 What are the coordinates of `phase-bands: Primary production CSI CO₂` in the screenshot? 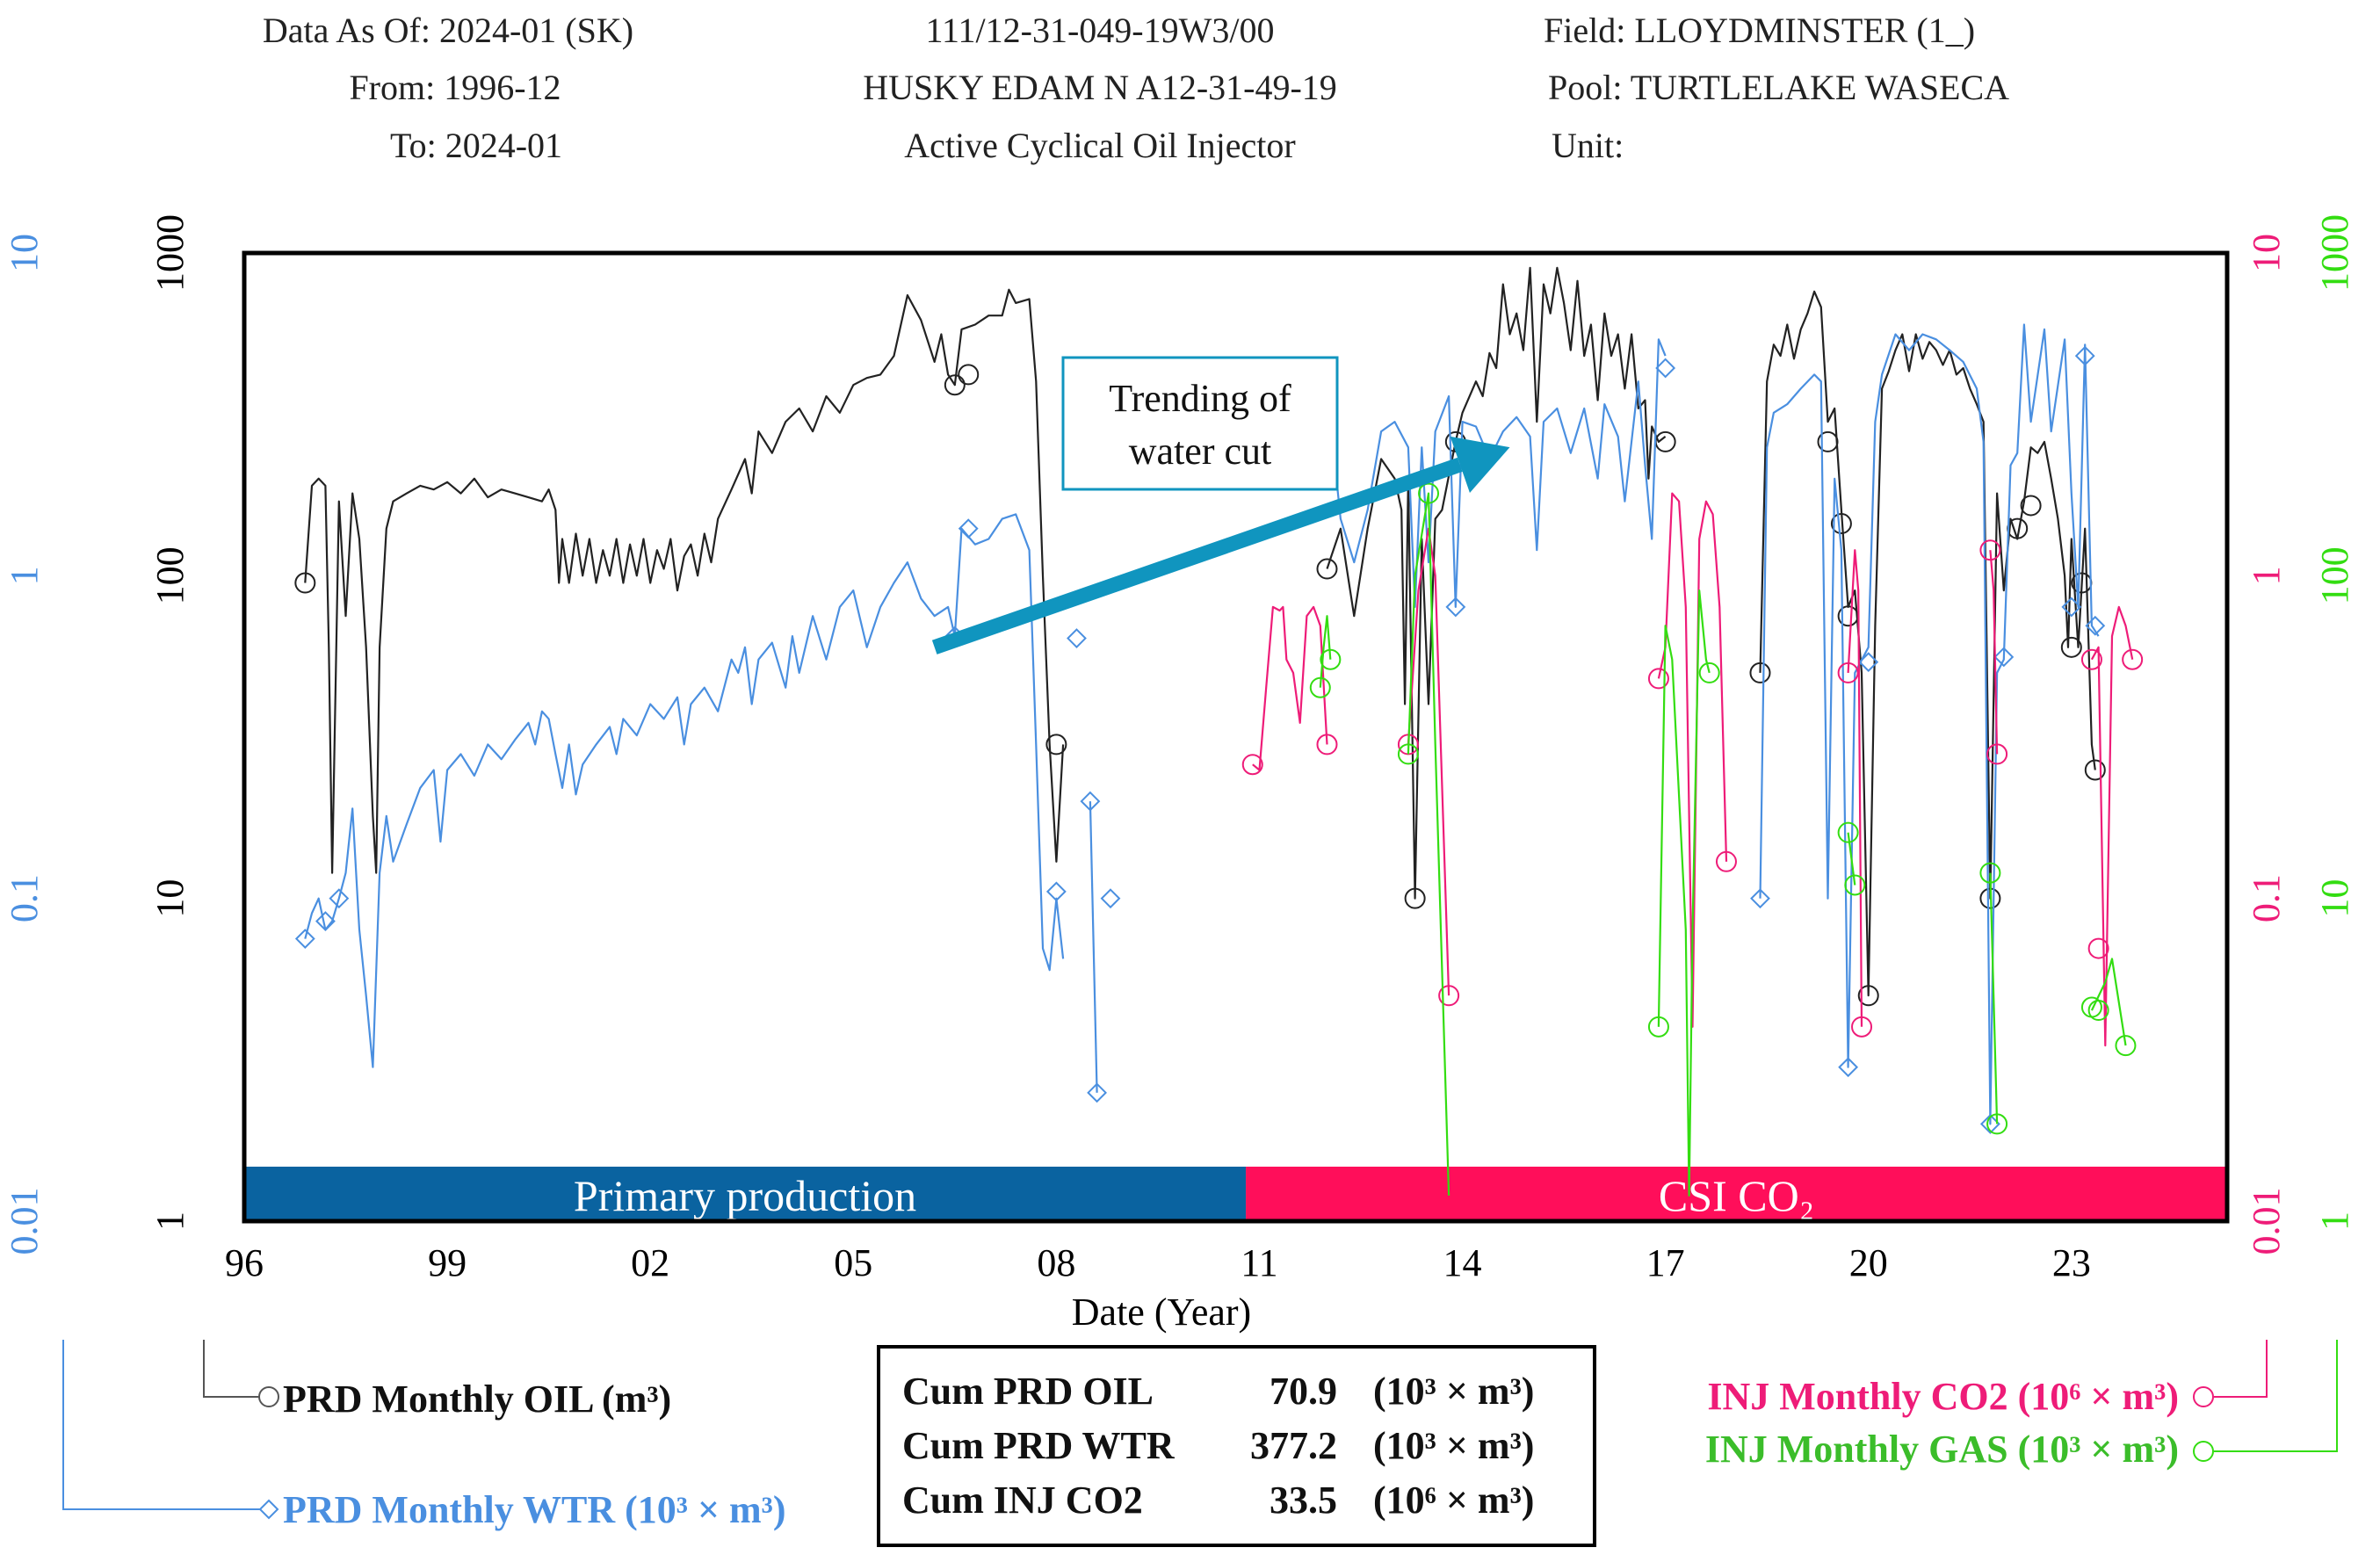 It's located at (1235, 1194).